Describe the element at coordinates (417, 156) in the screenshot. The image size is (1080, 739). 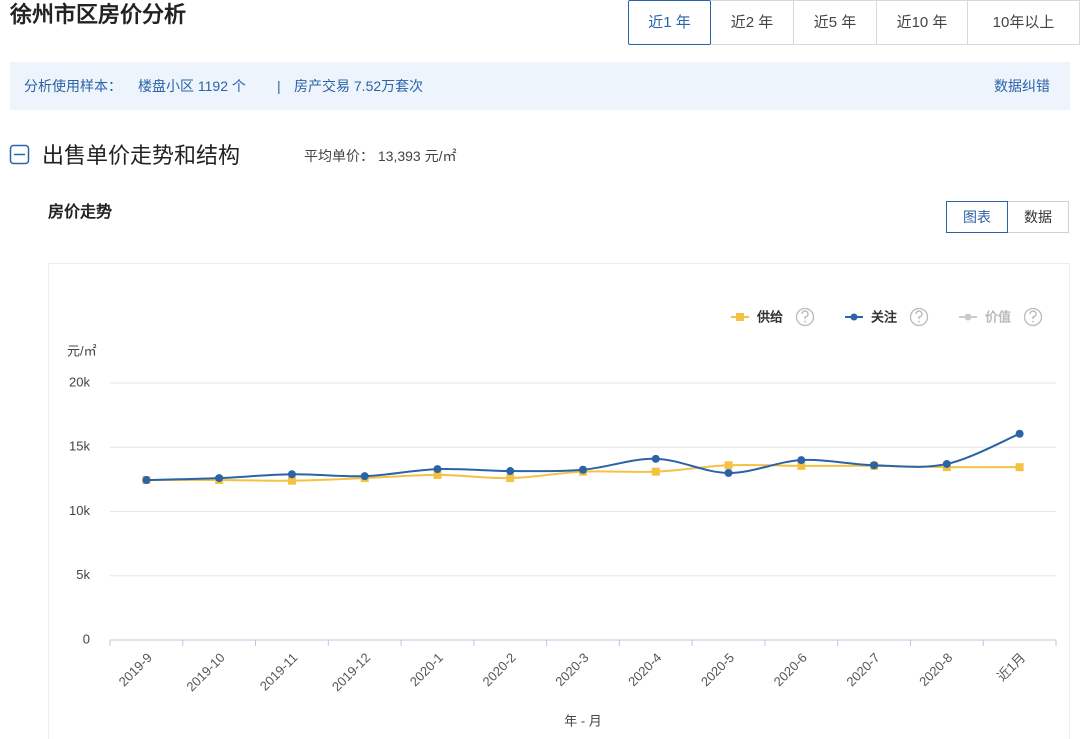
I see `avg-value: 13,393 元/㎡` at that location.